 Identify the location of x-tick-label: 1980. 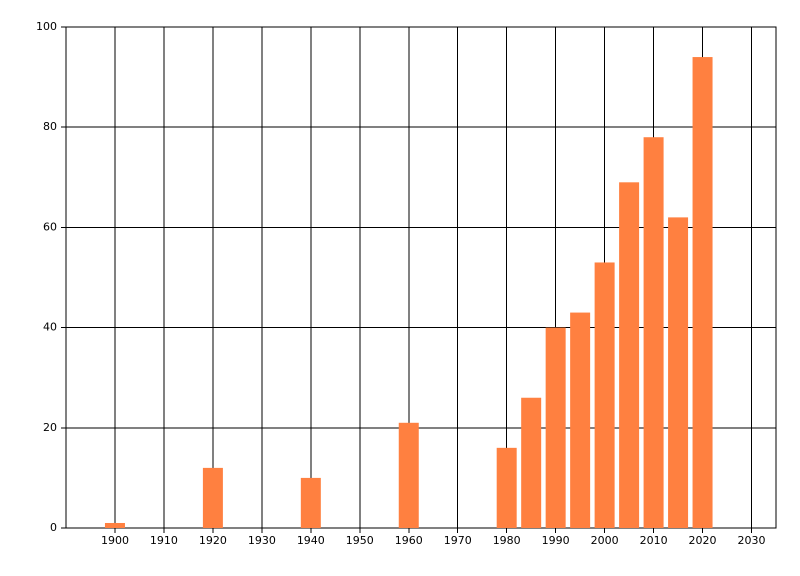
(507, 540).